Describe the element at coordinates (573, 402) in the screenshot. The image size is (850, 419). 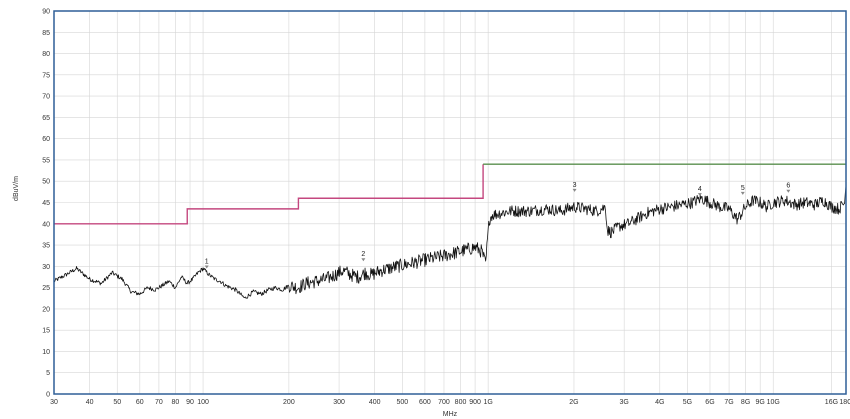
I see `x-tick-label: 2G` at that location.